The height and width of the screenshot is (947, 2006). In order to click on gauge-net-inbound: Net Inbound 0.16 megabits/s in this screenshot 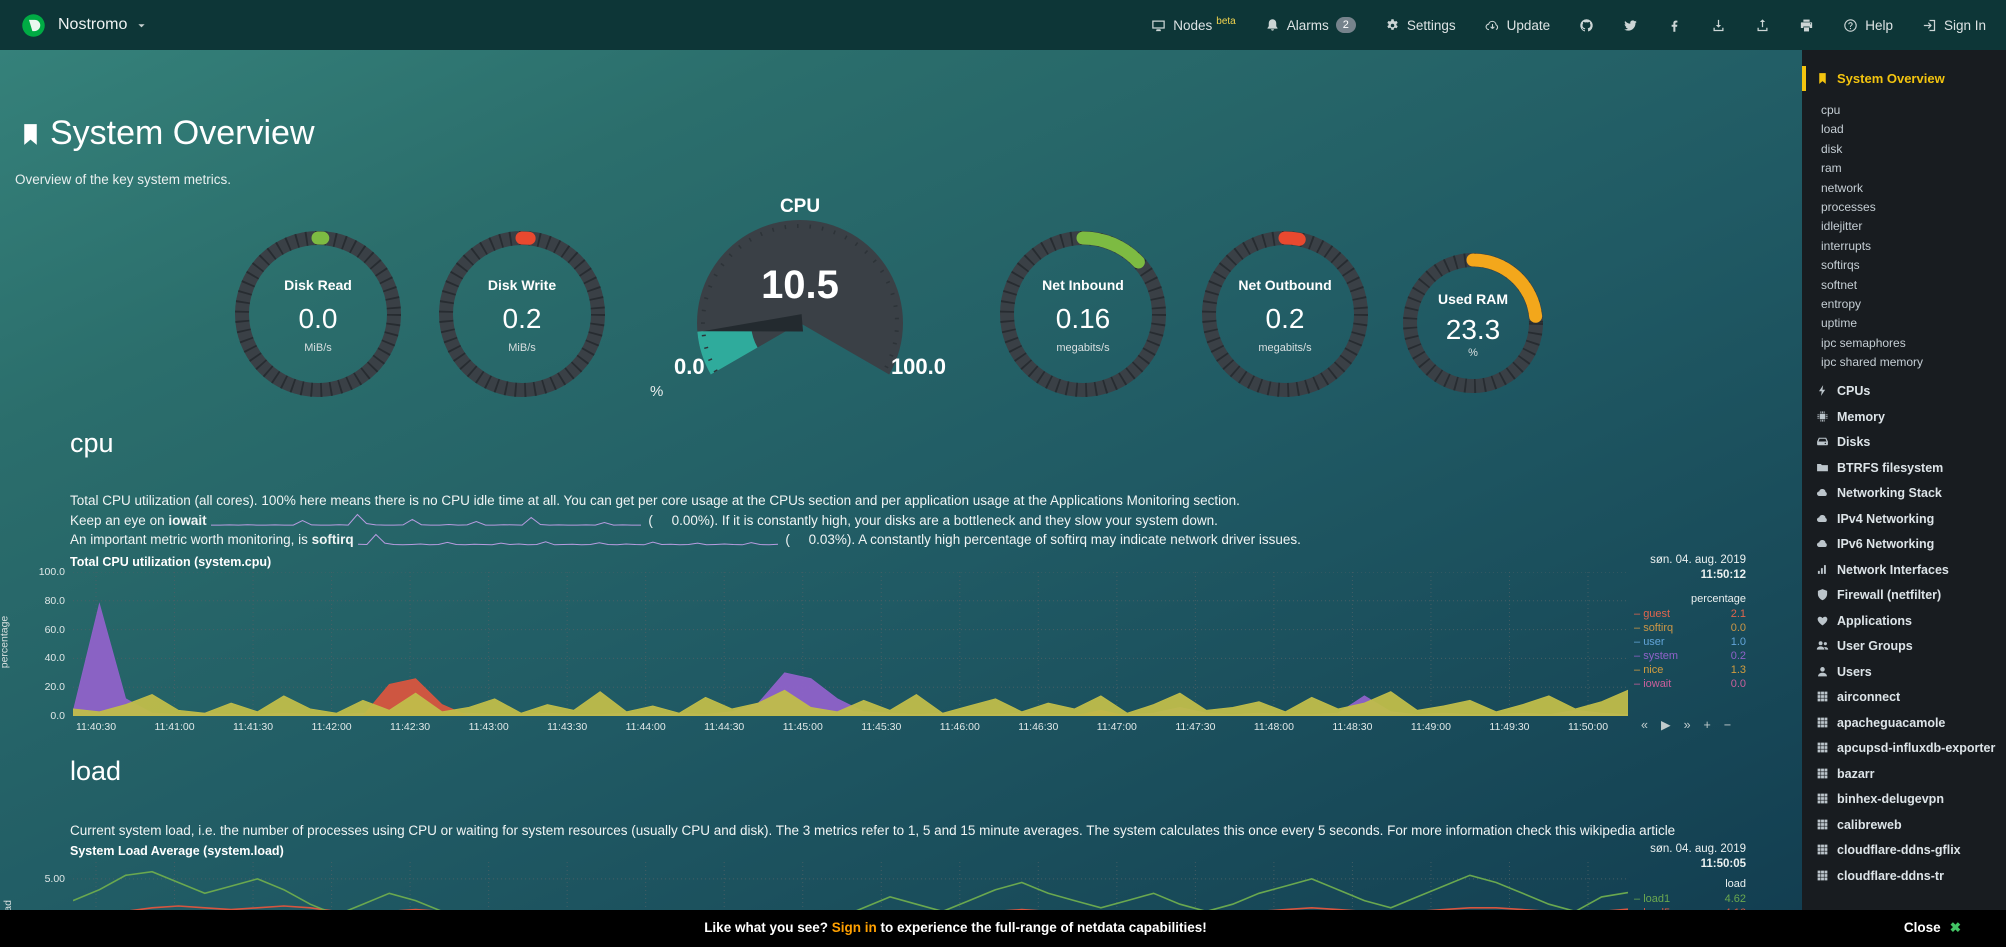, I will do `click(1083, 314)`.